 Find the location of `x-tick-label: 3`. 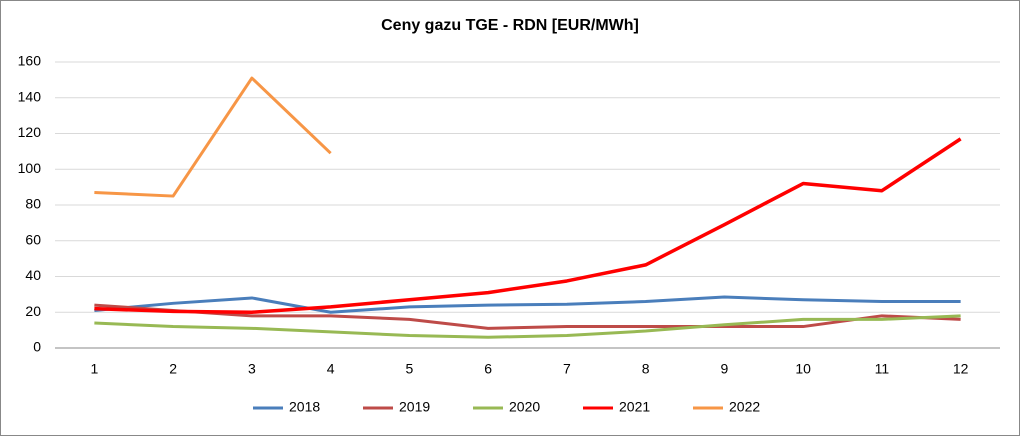

x-tick-label: 3 is located at coordinates (252, 369).